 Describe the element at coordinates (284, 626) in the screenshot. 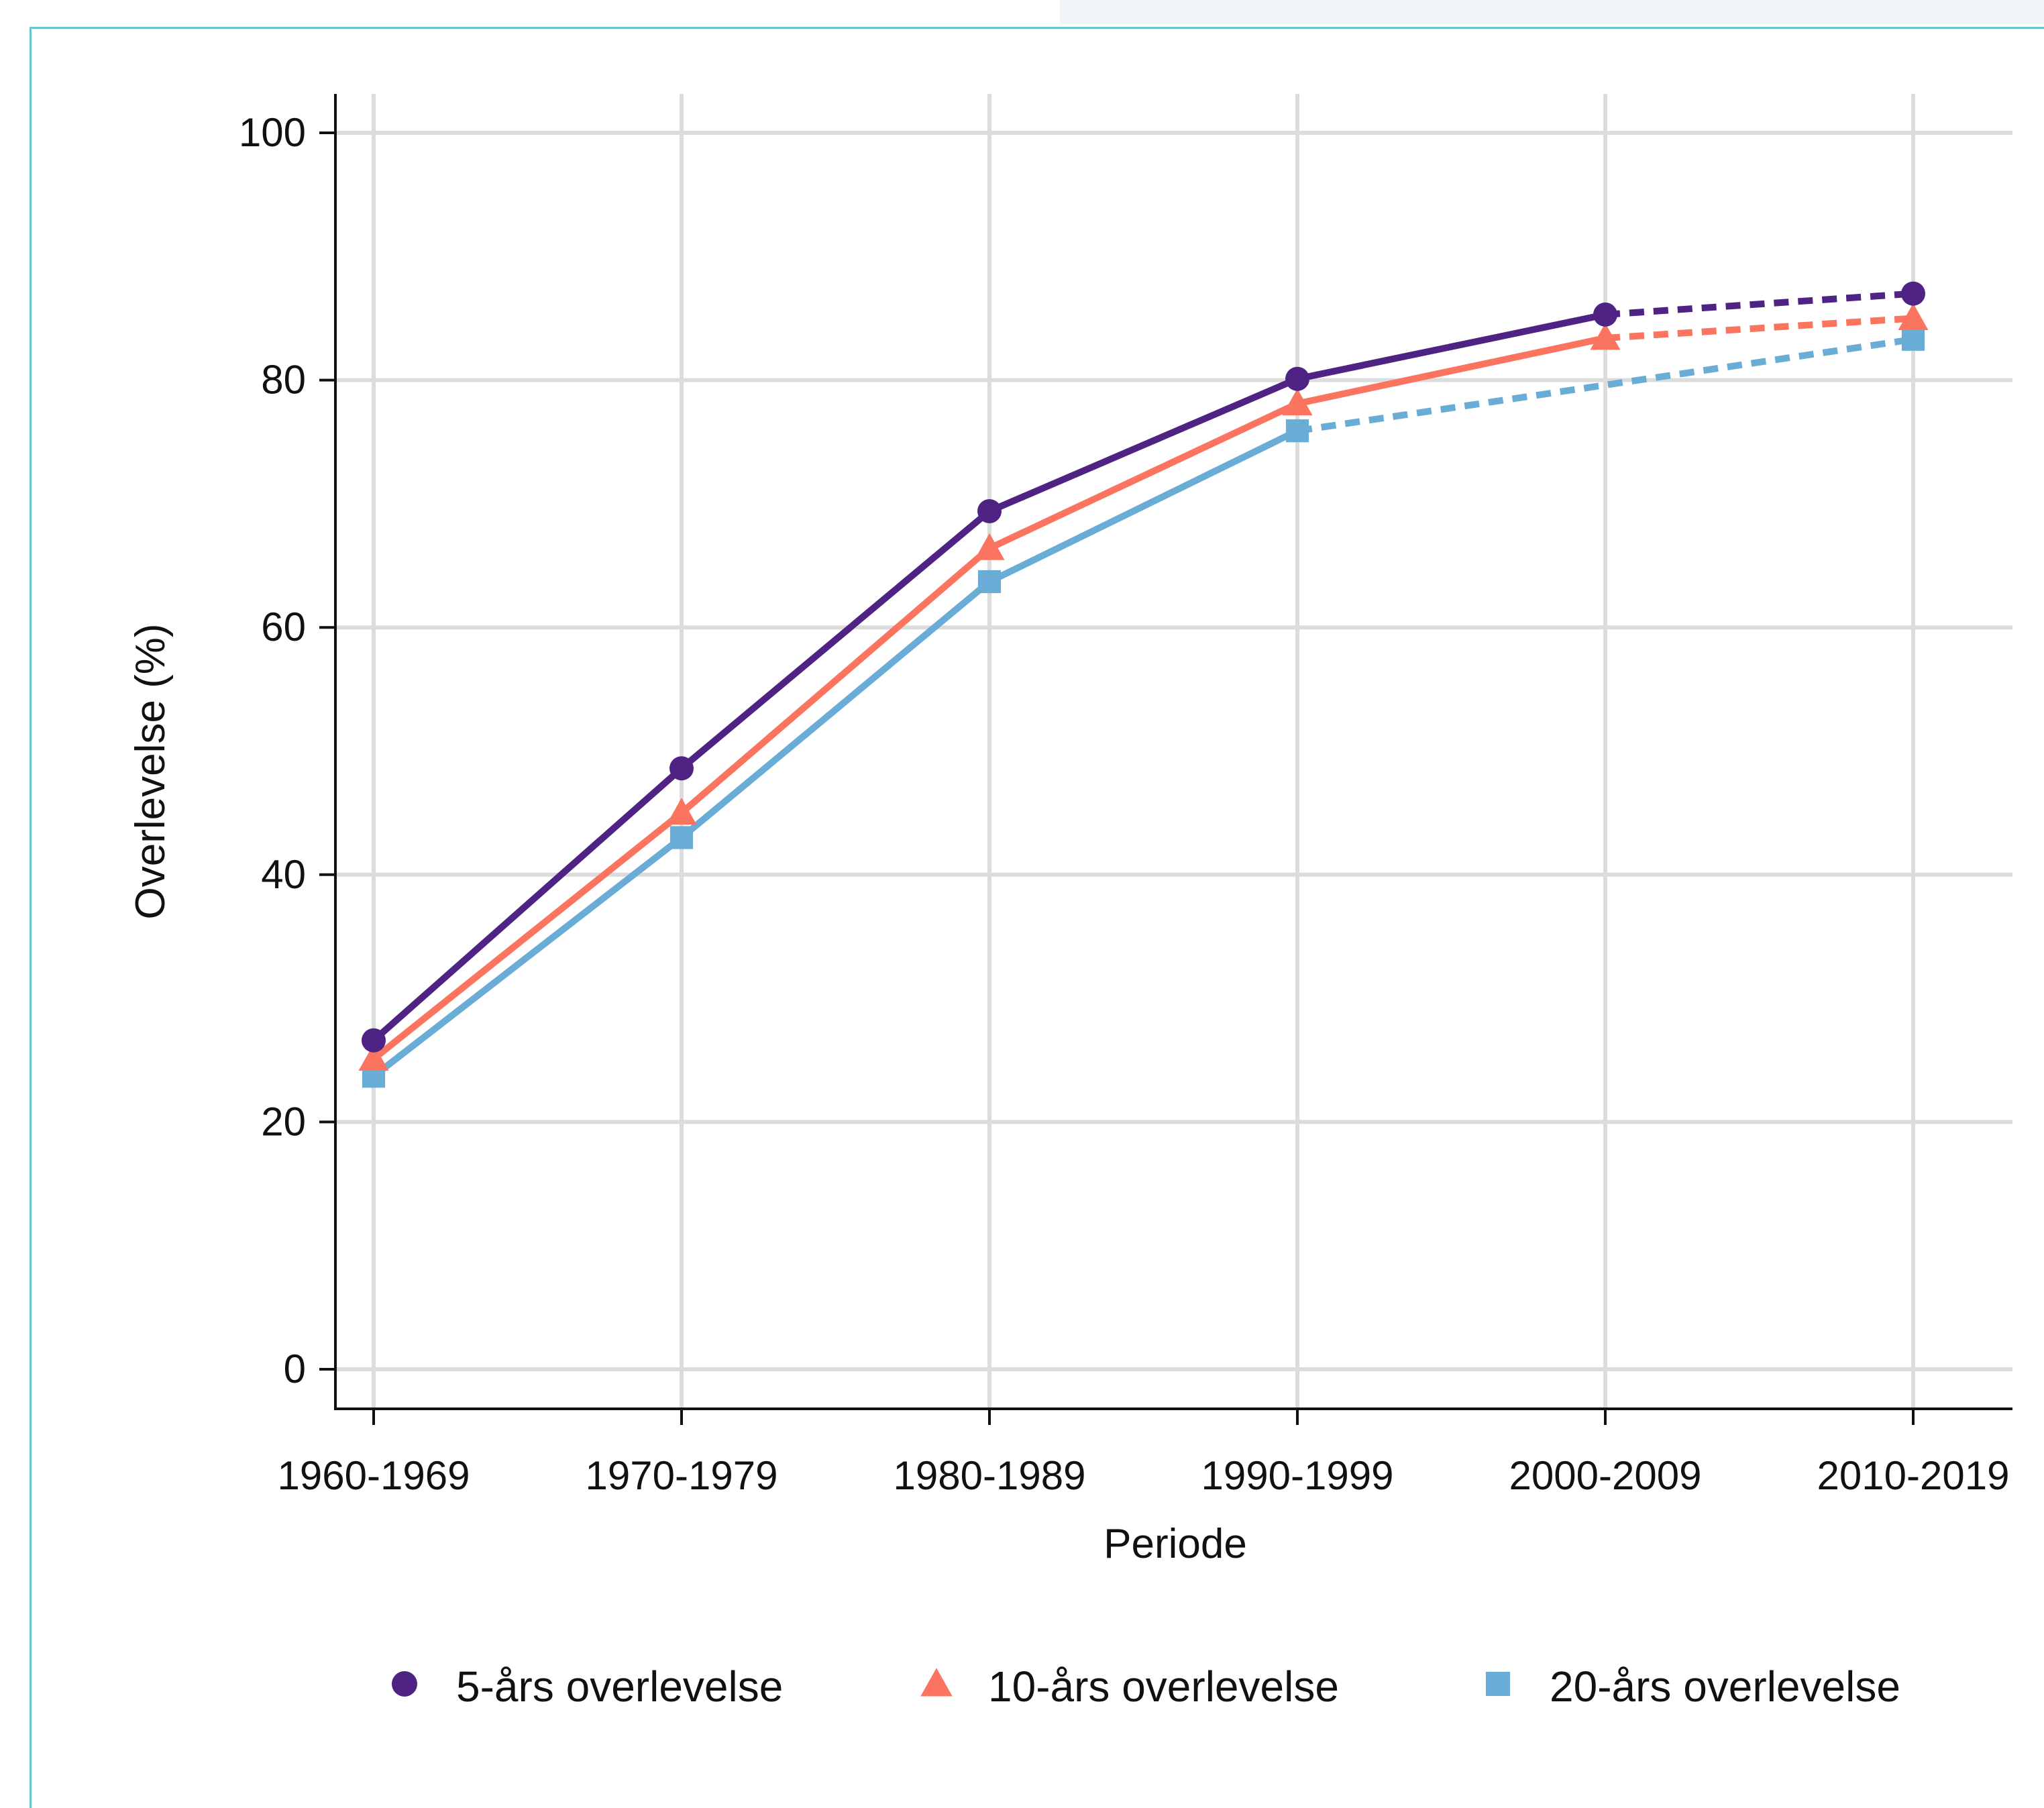

I see `y-tick-label: 60` at that location.